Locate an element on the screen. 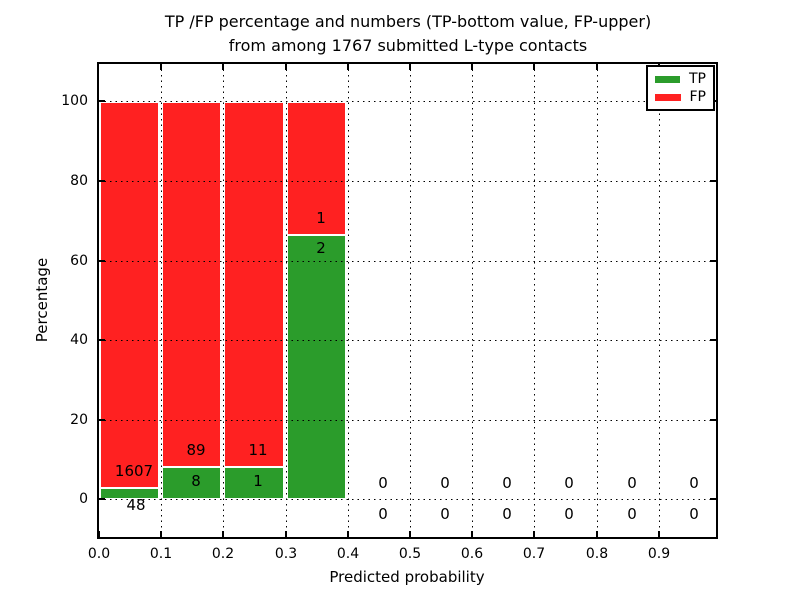 This screenshot has height=600, width=800. legend-entry-tp: TP is located at coordinates (680, 79).